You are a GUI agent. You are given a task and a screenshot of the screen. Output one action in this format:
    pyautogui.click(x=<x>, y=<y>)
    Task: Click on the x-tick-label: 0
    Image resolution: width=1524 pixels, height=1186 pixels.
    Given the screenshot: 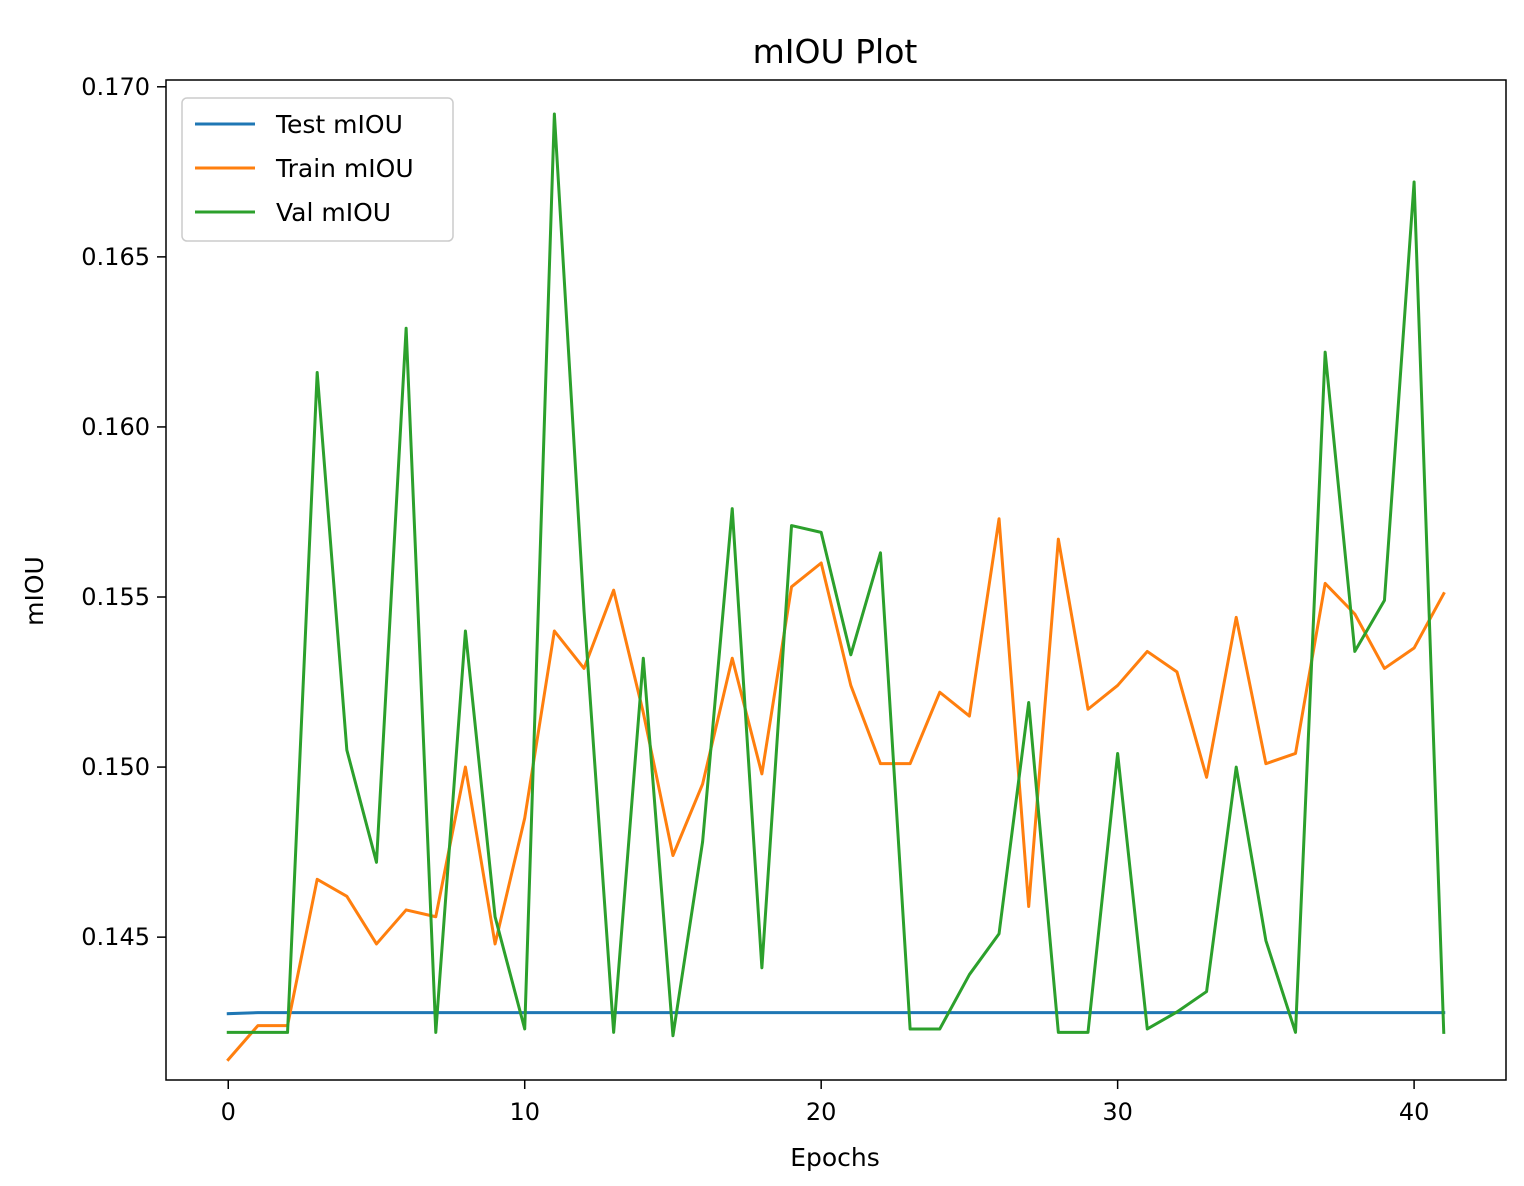 What is the action you would take?
    pyautogui.click(x=228, y=1112)
    